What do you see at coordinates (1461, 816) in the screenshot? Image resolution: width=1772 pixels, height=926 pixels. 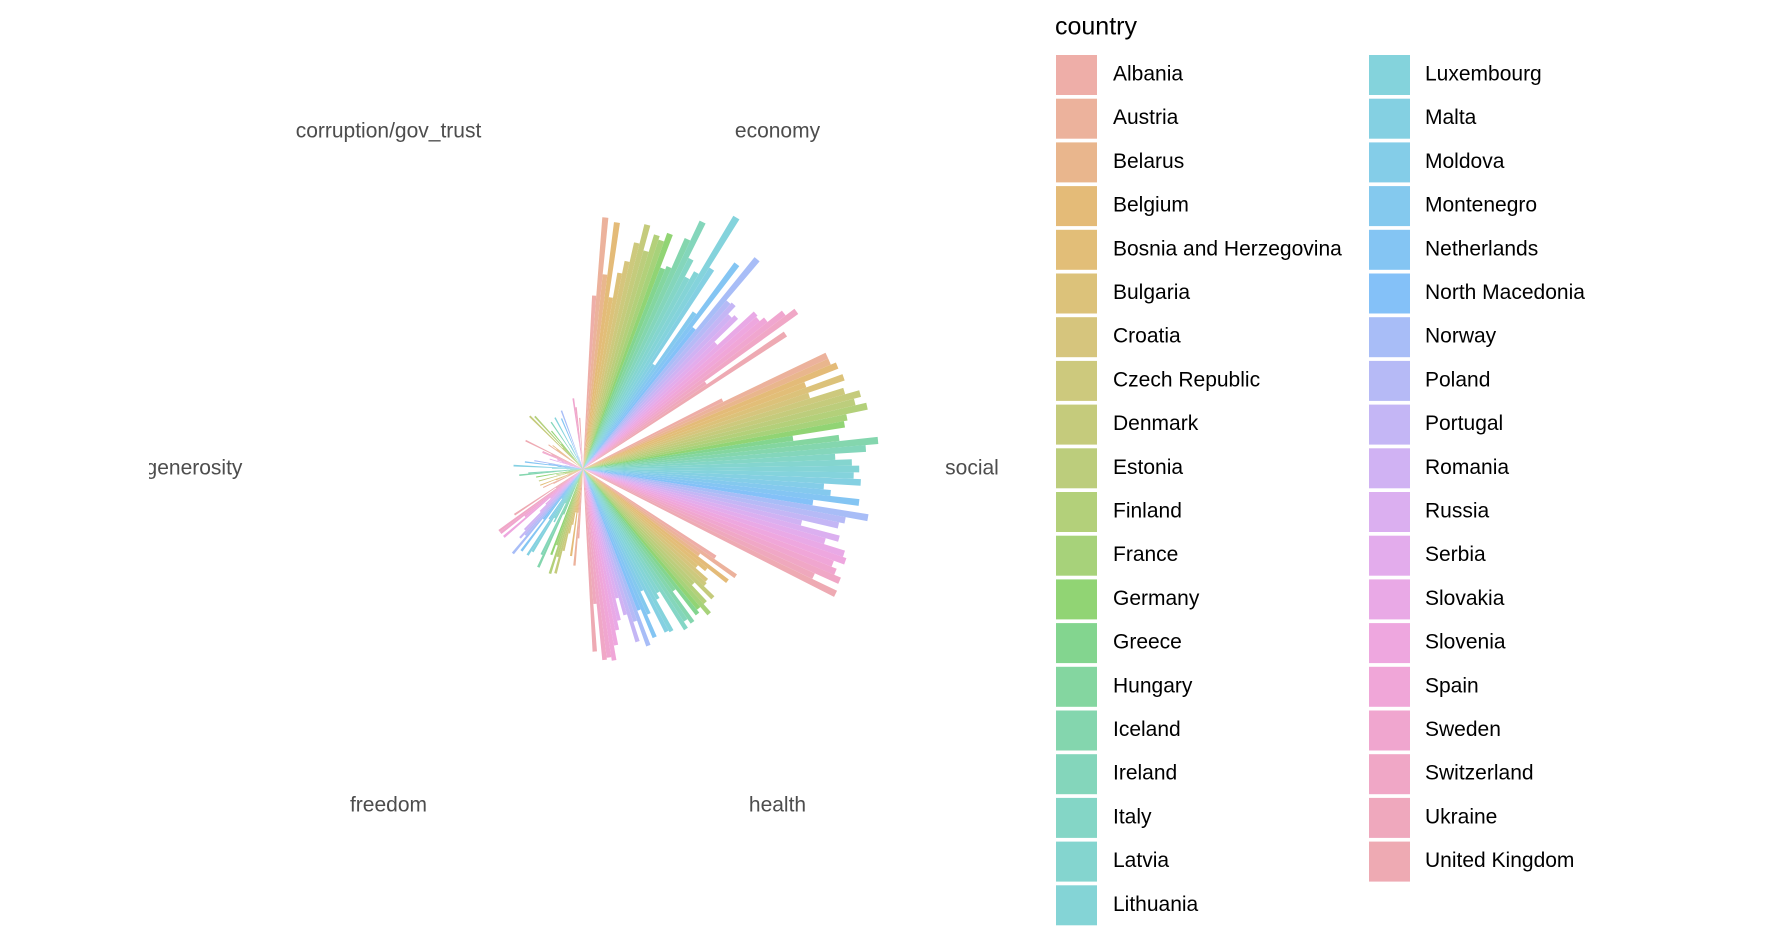 I see `legend-label: Ukraine` at bounding box center [1461, 816].